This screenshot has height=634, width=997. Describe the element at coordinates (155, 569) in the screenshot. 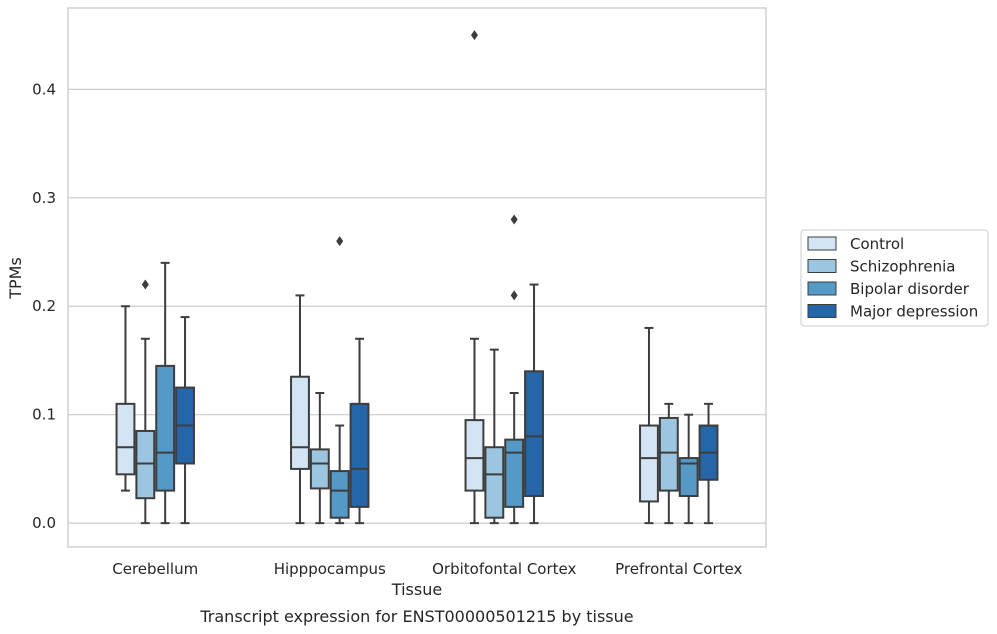

I see `x-tick-label: Cerebellum` at that location.